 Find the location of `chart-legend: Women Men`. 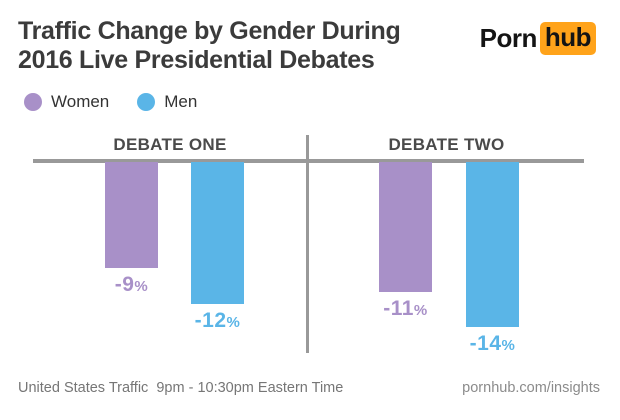

chart-legend: Women Men is located at coordinates (110, 102).